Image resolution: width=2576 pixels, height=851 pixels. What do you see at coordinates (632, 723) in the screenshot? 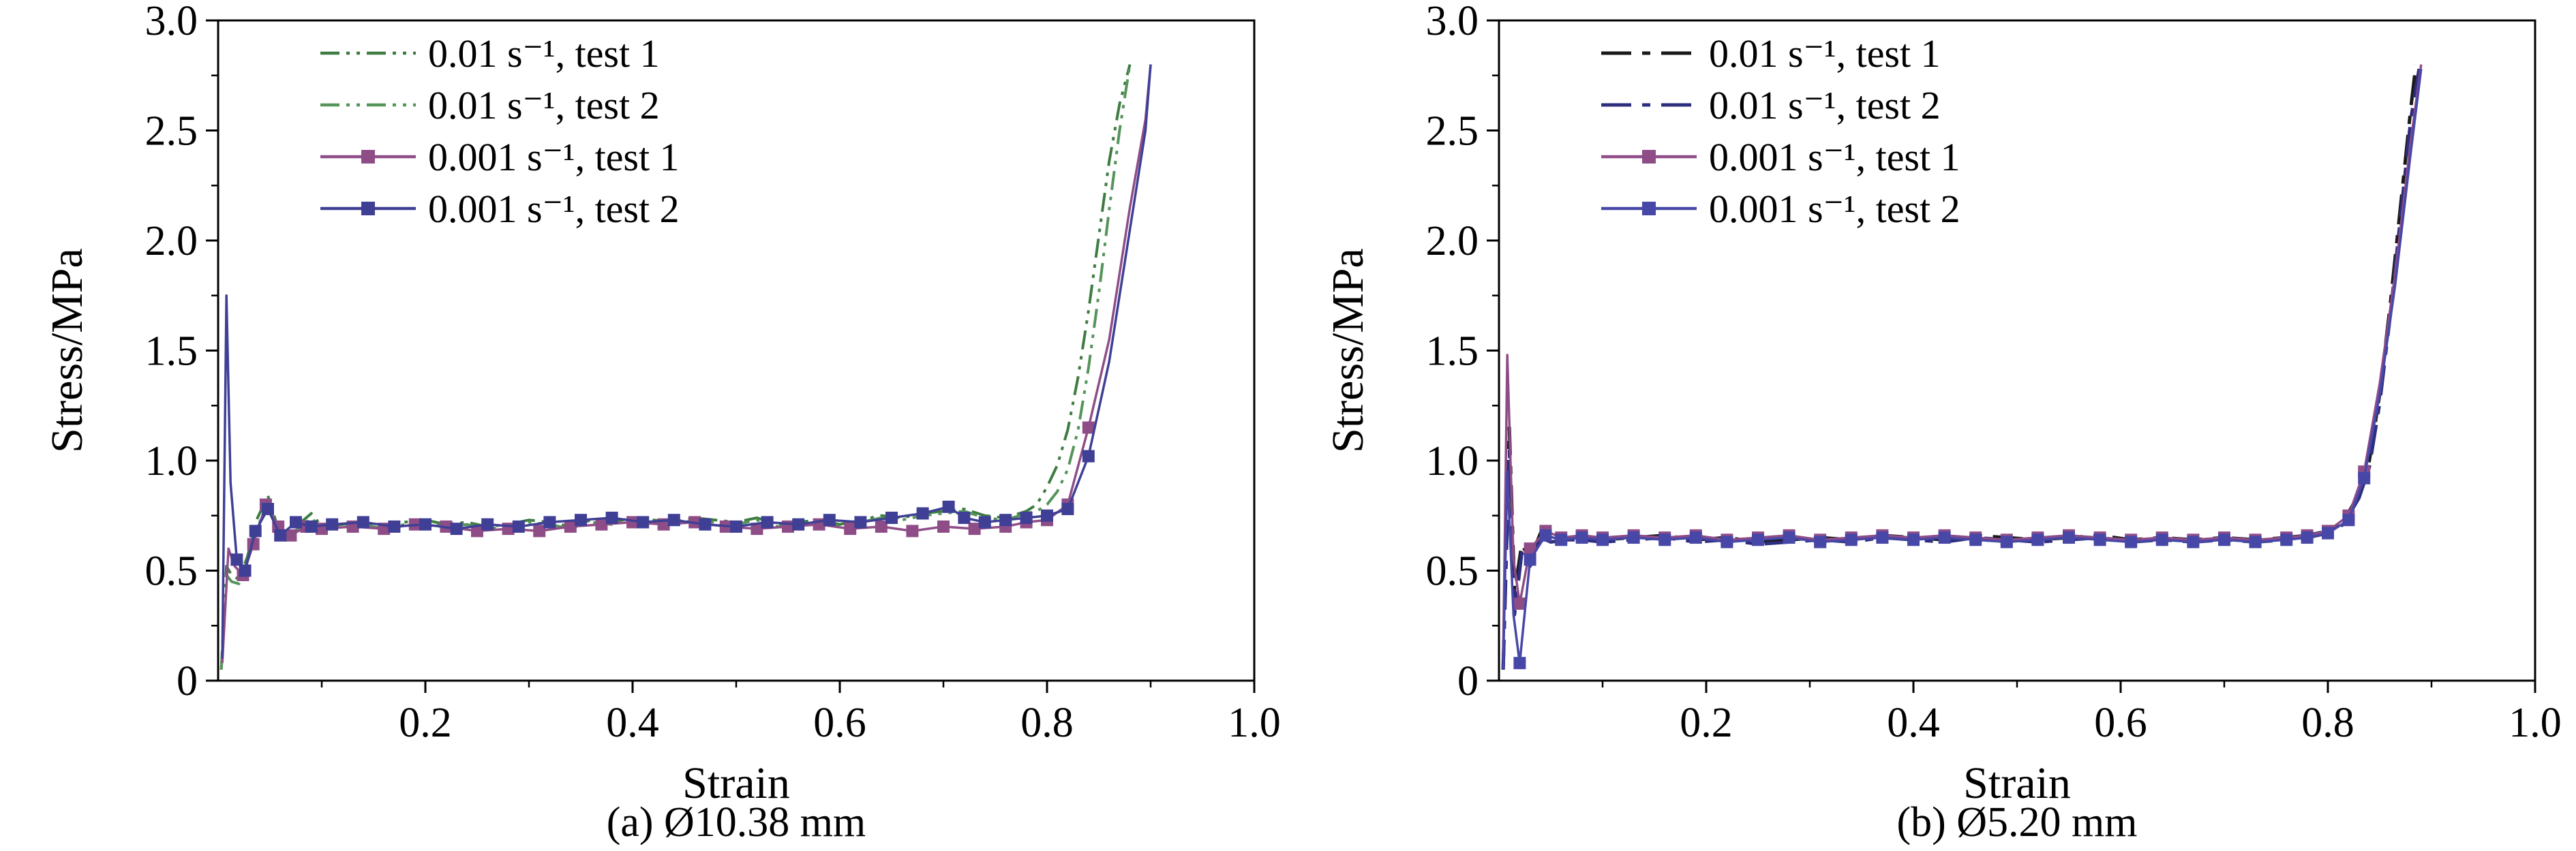
I see `x-tick-label: 0.4` at bounding box center [632, 723].